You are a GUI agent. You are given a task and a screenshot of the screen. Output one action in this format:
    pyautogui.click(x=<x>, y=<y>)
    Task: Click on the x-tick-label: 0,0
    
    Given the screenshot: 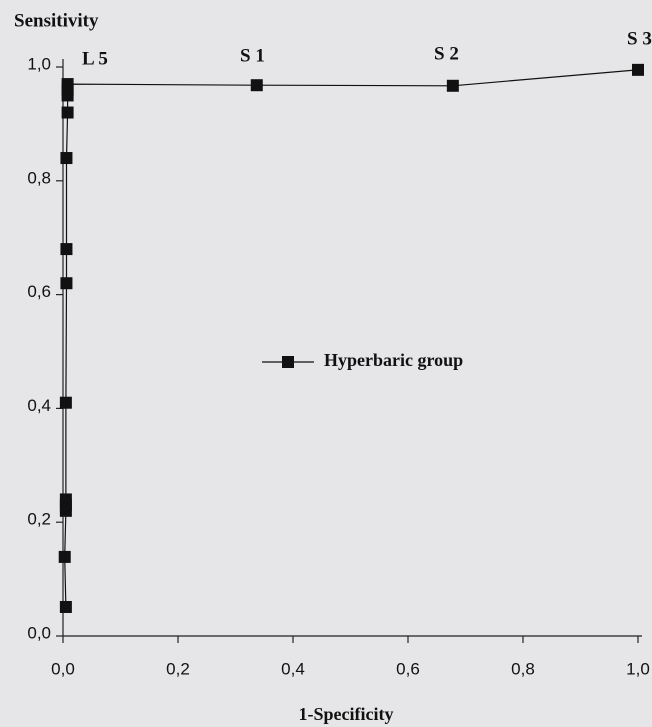 What is the action you would take?
    pyautogui.click(x=63, y=668)
    